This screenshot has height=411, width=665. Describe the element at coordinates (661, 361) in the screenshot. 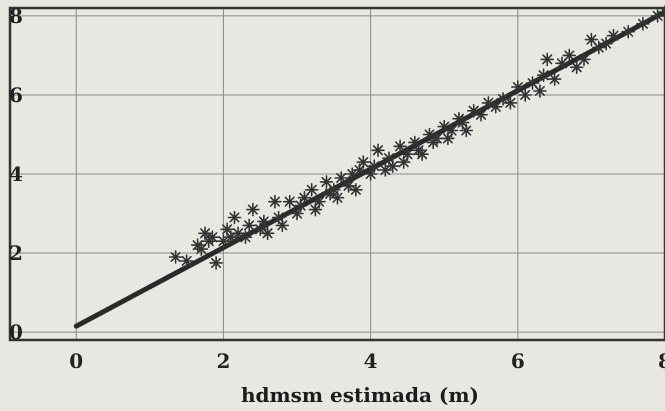

I see `x-tick-label-8: 8` at that location.